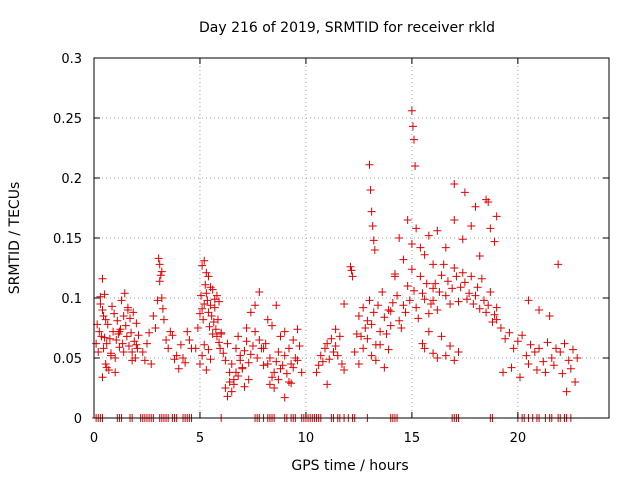 The width and height of the screenshot is (640, 480). Describe the element at coordinates (200, 438) in the screenshot. I see `x-tick-label: 5` at that location.